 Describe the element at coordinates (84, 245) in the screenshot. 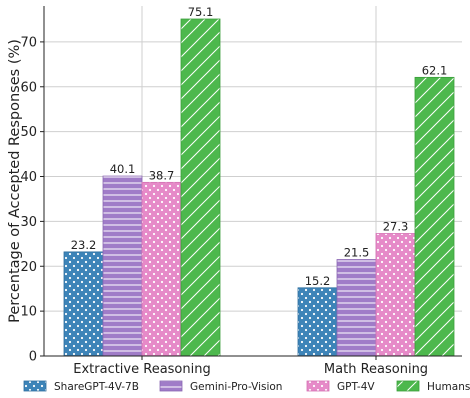

I see `bar-value-label: 23.2` at that location.